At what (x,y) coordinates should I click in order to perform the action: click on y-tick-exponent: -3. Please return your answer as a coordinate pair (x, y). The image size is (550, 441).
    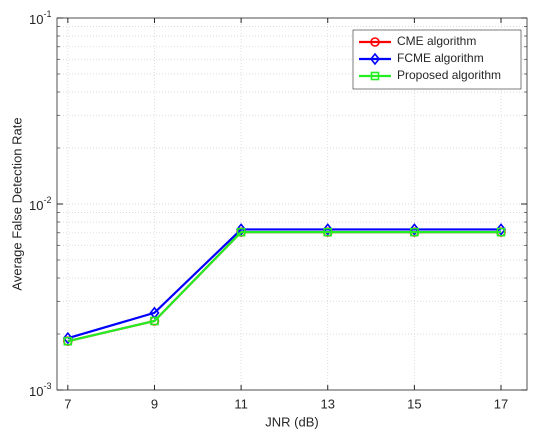
    Looking at the image, I should click on (47, 386).